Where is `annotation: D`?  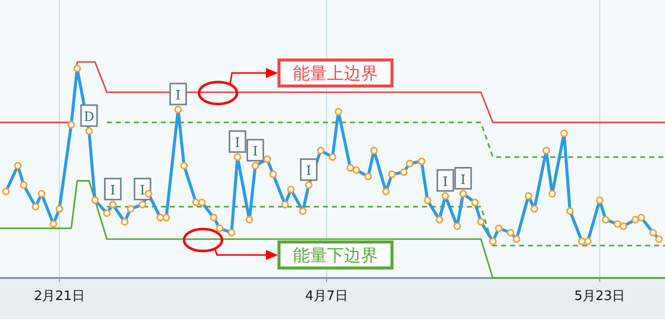 annotation: D is located at coordinates (89, 118).